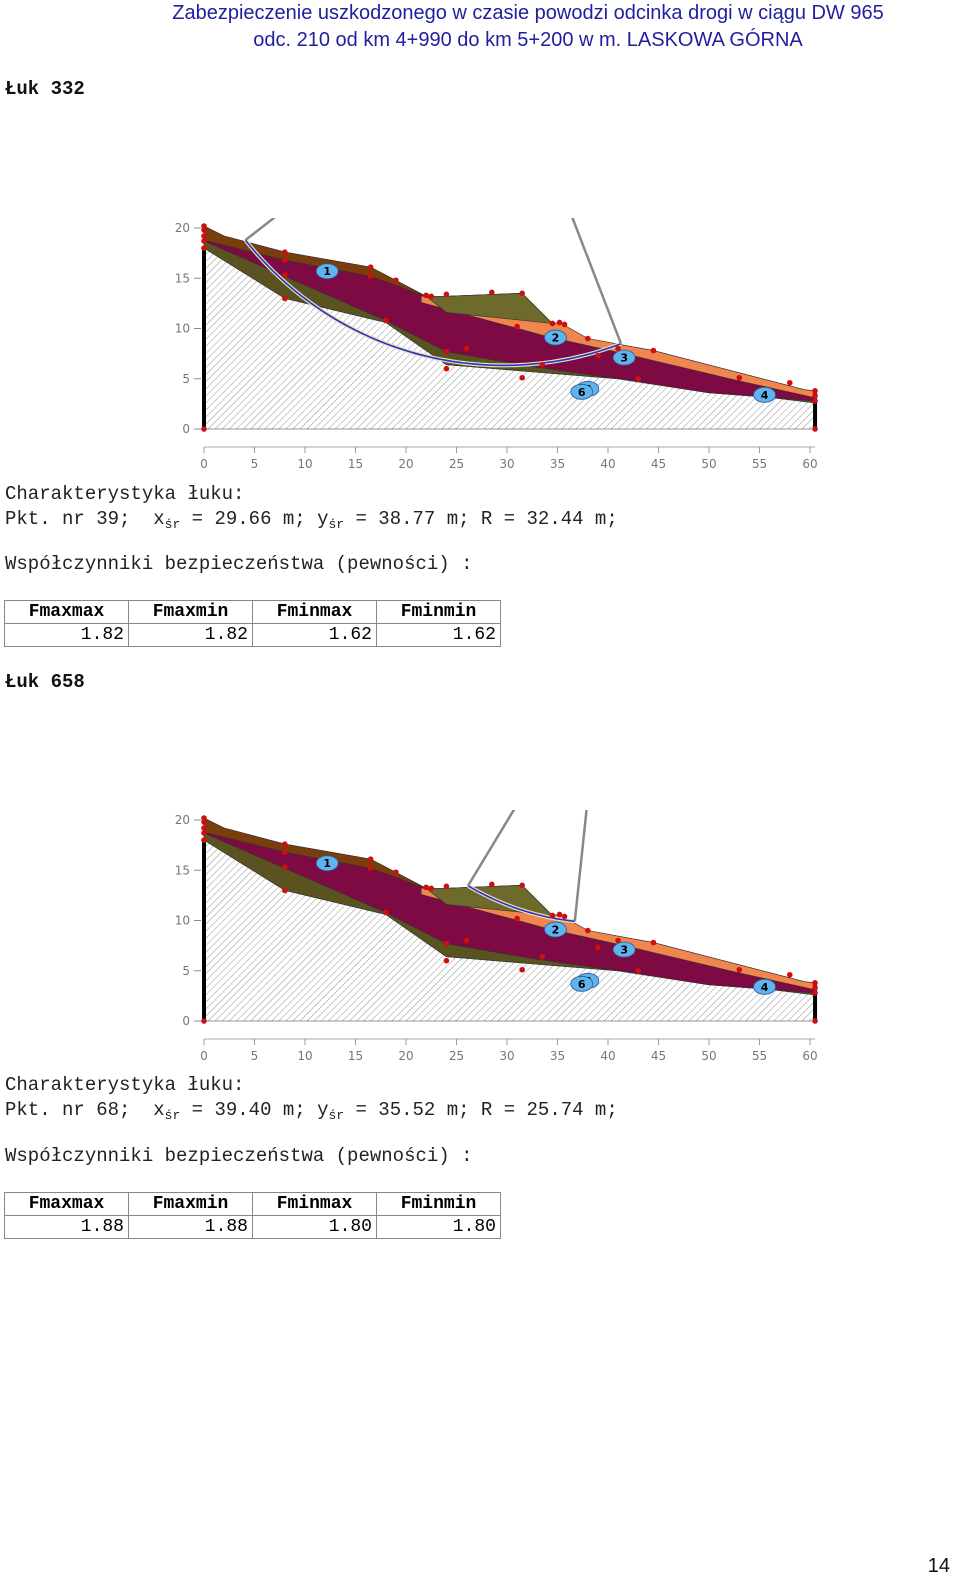 Image resolution: width=960 pixels, height=1584 pixels. Describe the element at coordinates (255, 1055) in the screenshot. I see `x-tick-label: 5` at that location.